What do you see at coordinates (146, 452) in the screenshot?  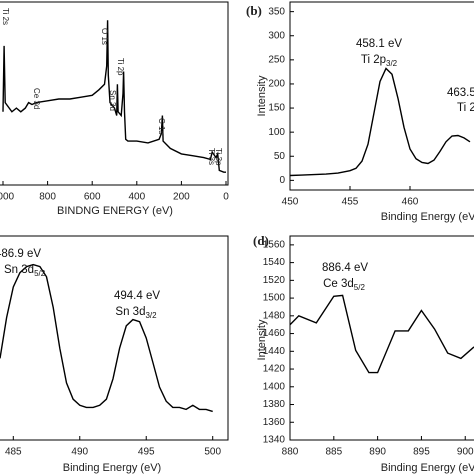 I see `x-tick-label: 495` at bounding box center [146, 452].